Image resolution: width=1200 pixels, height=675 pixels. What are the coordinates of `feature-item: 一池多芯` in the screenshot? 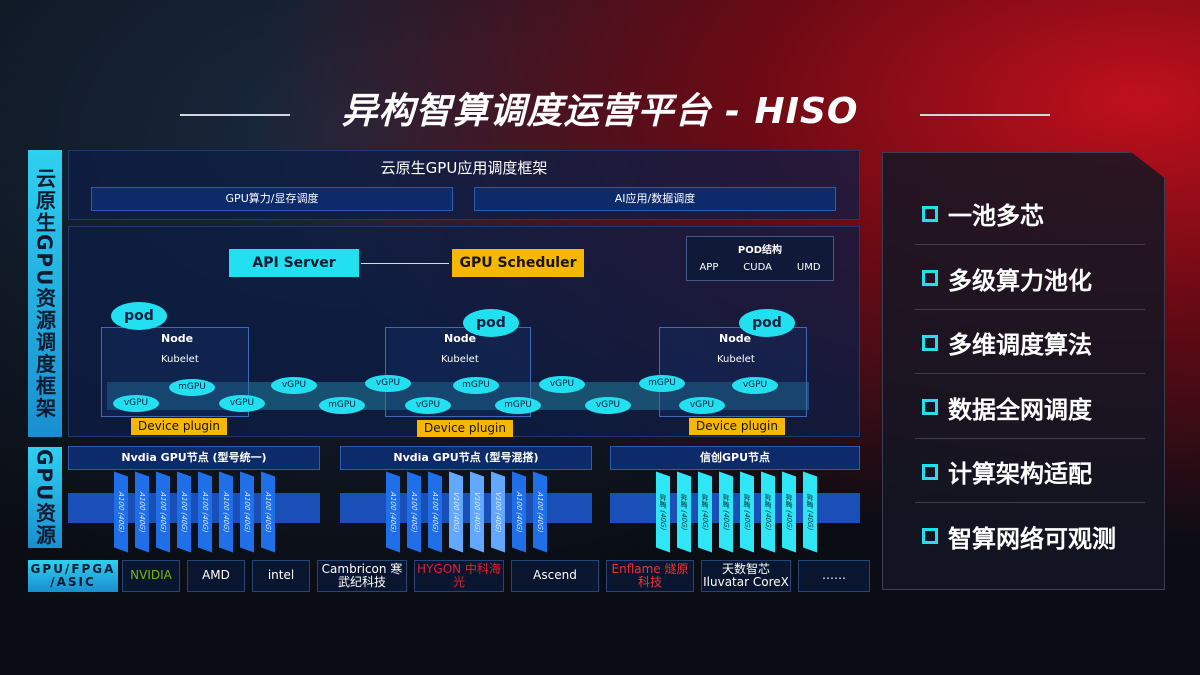 It's located at (983, 213).